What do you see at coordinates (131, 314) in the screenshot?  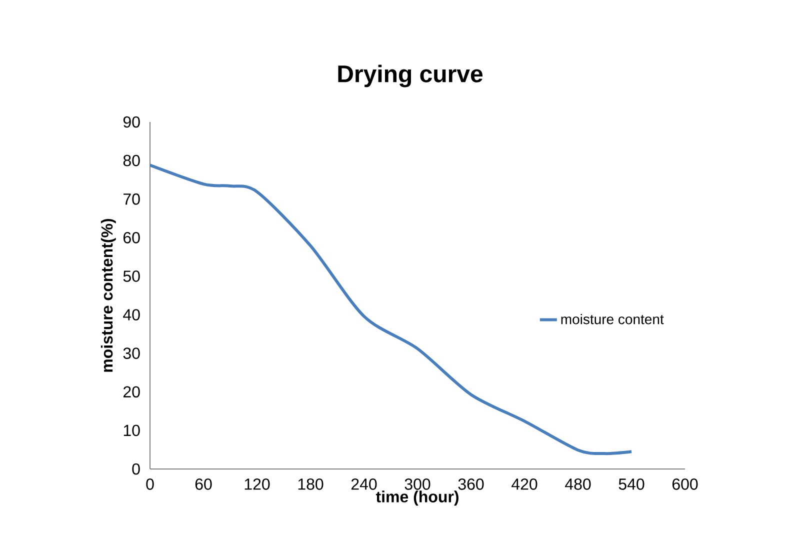 I see `y-tick-label: 40` at bounding box center [131, 314].